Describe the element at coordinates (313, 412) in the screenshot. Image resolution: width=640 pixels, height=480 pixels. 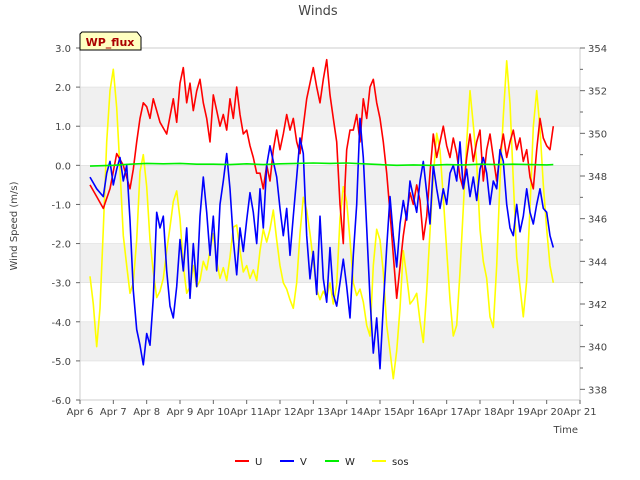
I see `x-tick-label: Apr 13` at that location.